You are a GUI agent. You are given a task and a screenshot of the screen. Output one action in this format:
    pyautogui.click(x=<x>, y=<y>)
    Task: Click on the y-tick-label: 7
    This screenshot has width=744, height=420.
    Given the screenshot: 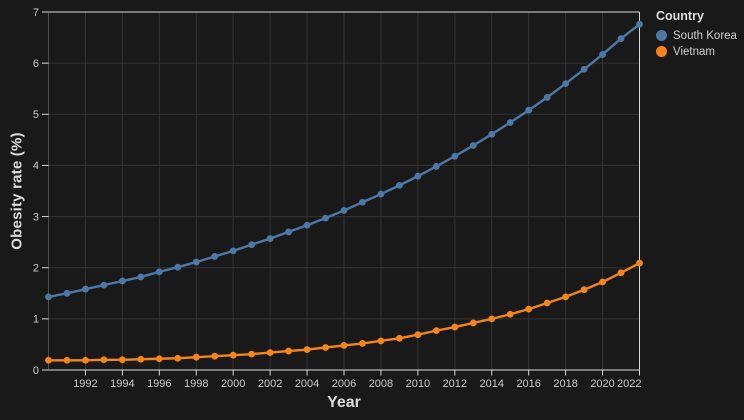 What is the action you would take?
    pyautogui.click(x=36, y=13)
    